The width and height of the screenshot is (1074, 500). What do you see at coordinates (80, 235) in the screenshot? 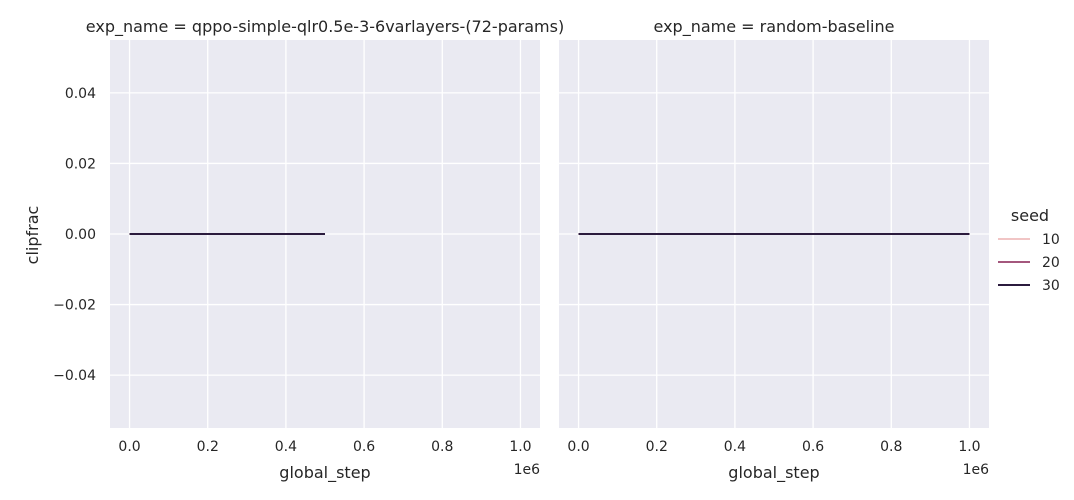
I see `y-tick-label: 0.00` at bounding box center [80, 235].